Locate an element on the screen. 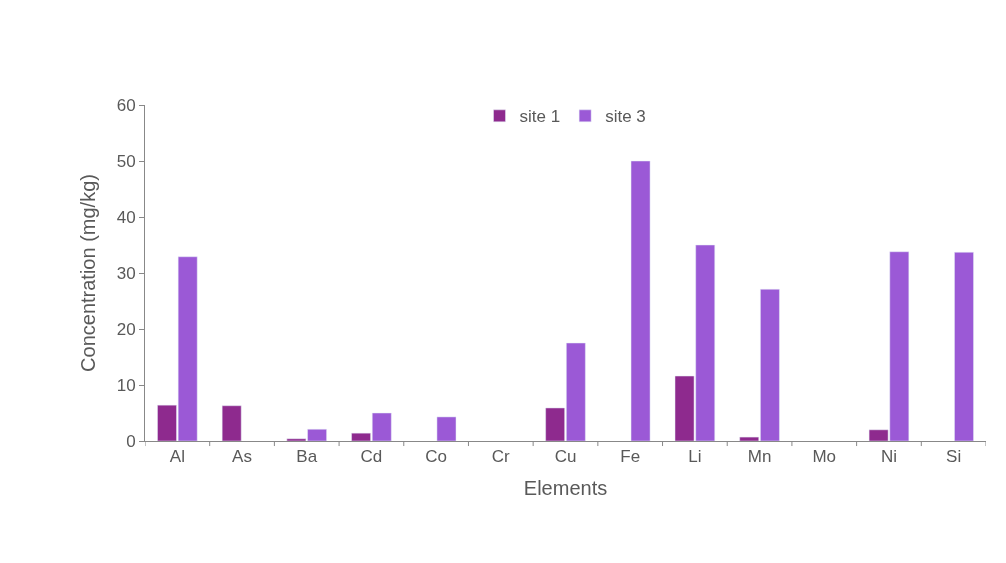  x-tick-label: Cu is located at coordinates (565, 457).